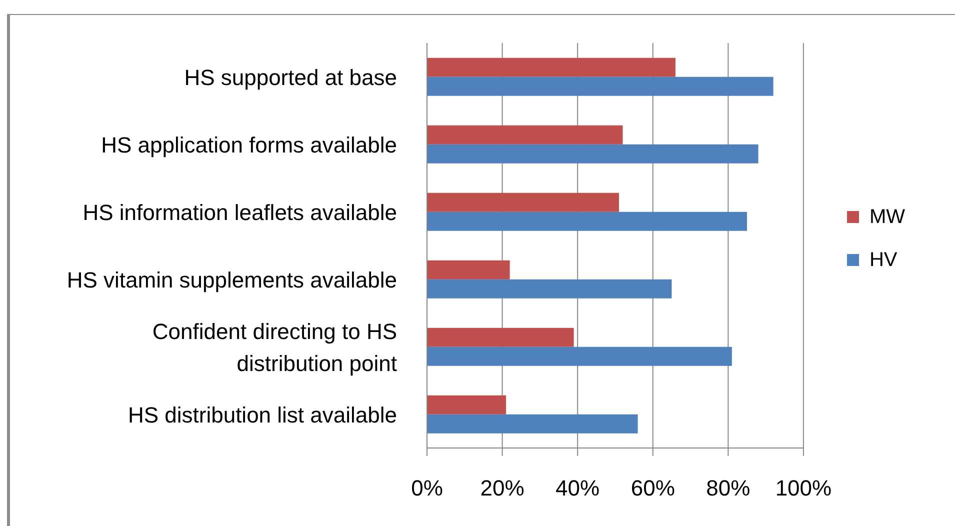 Image resolution: width=955 pixels, height=526 pixels. What do you see at coordinates (239, 211) in the screenshot?
I see `y-tick-label: HS information leaflets available` at bounding box center [239, 211].